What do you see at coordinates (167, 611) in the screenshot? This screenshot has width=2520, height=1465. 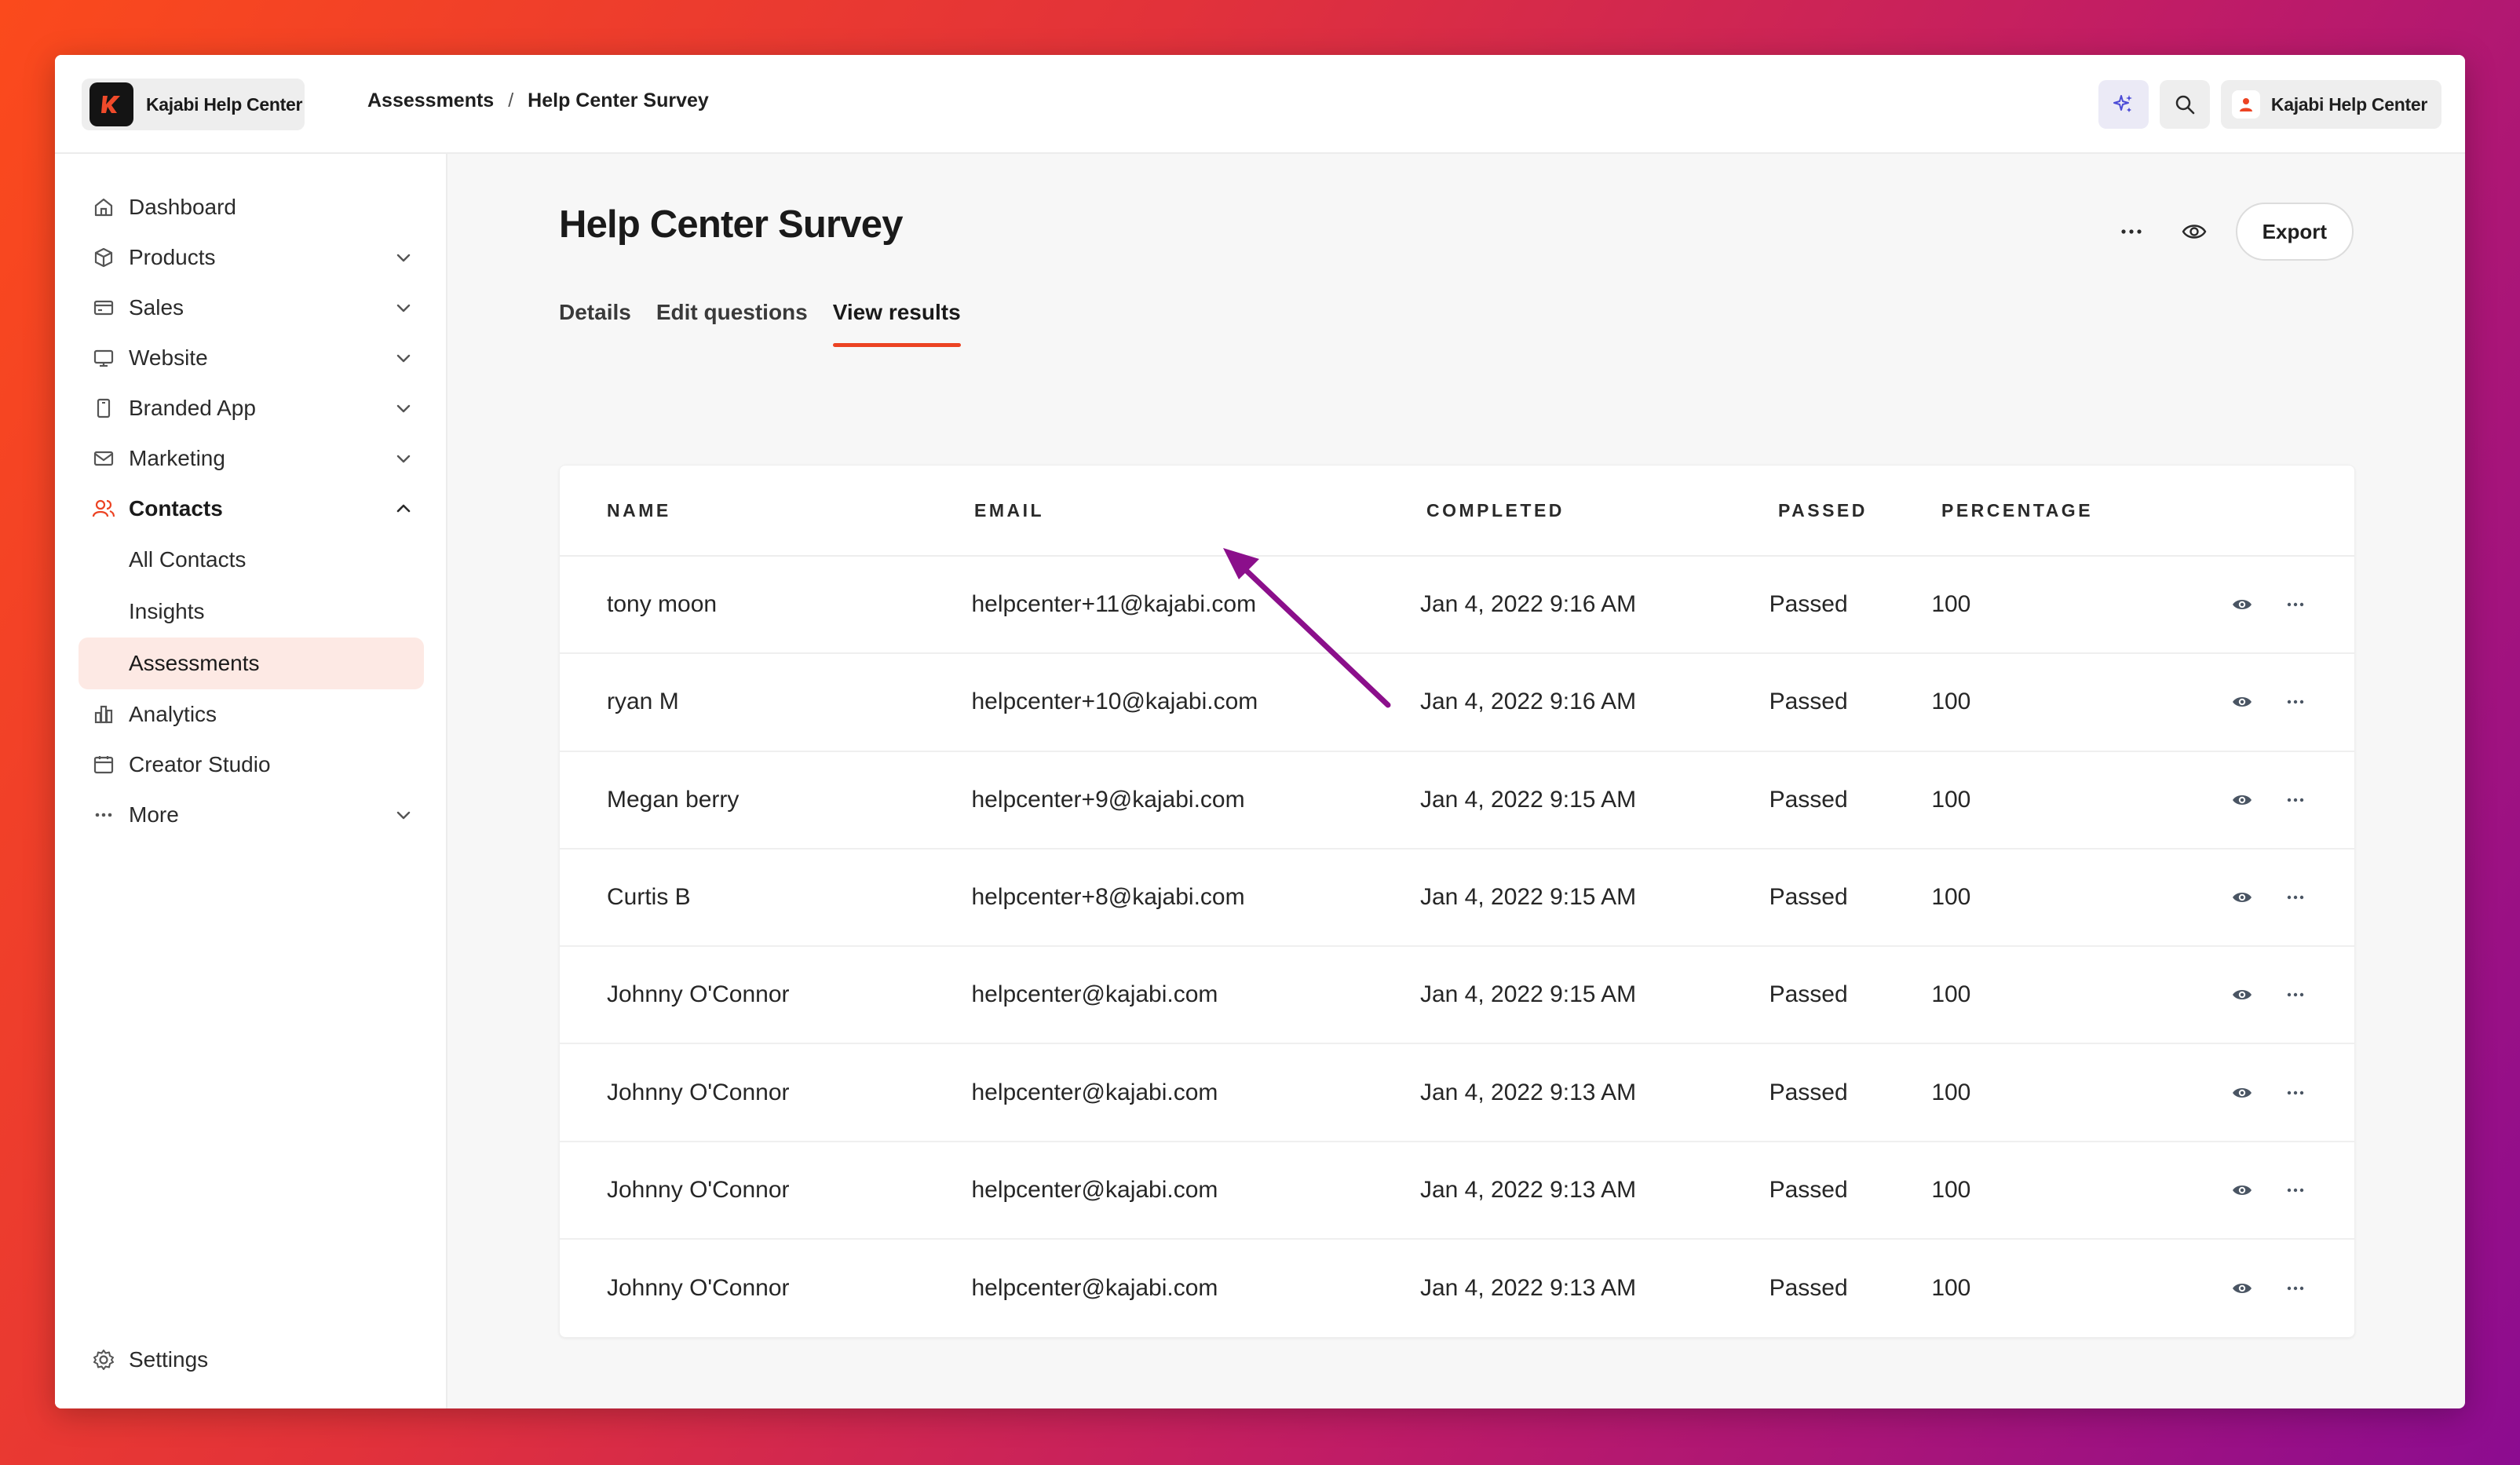 I see `sidebar-subitem-insights: Insights` at bounding box center [167, 611].